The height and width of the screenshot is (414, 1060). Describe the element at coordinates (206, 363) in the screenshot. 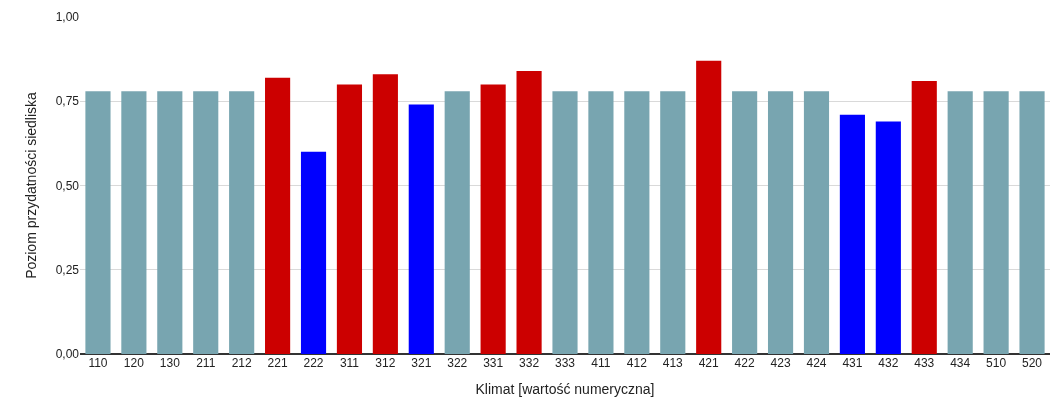

I see `x-tick-label: 211` at that location.